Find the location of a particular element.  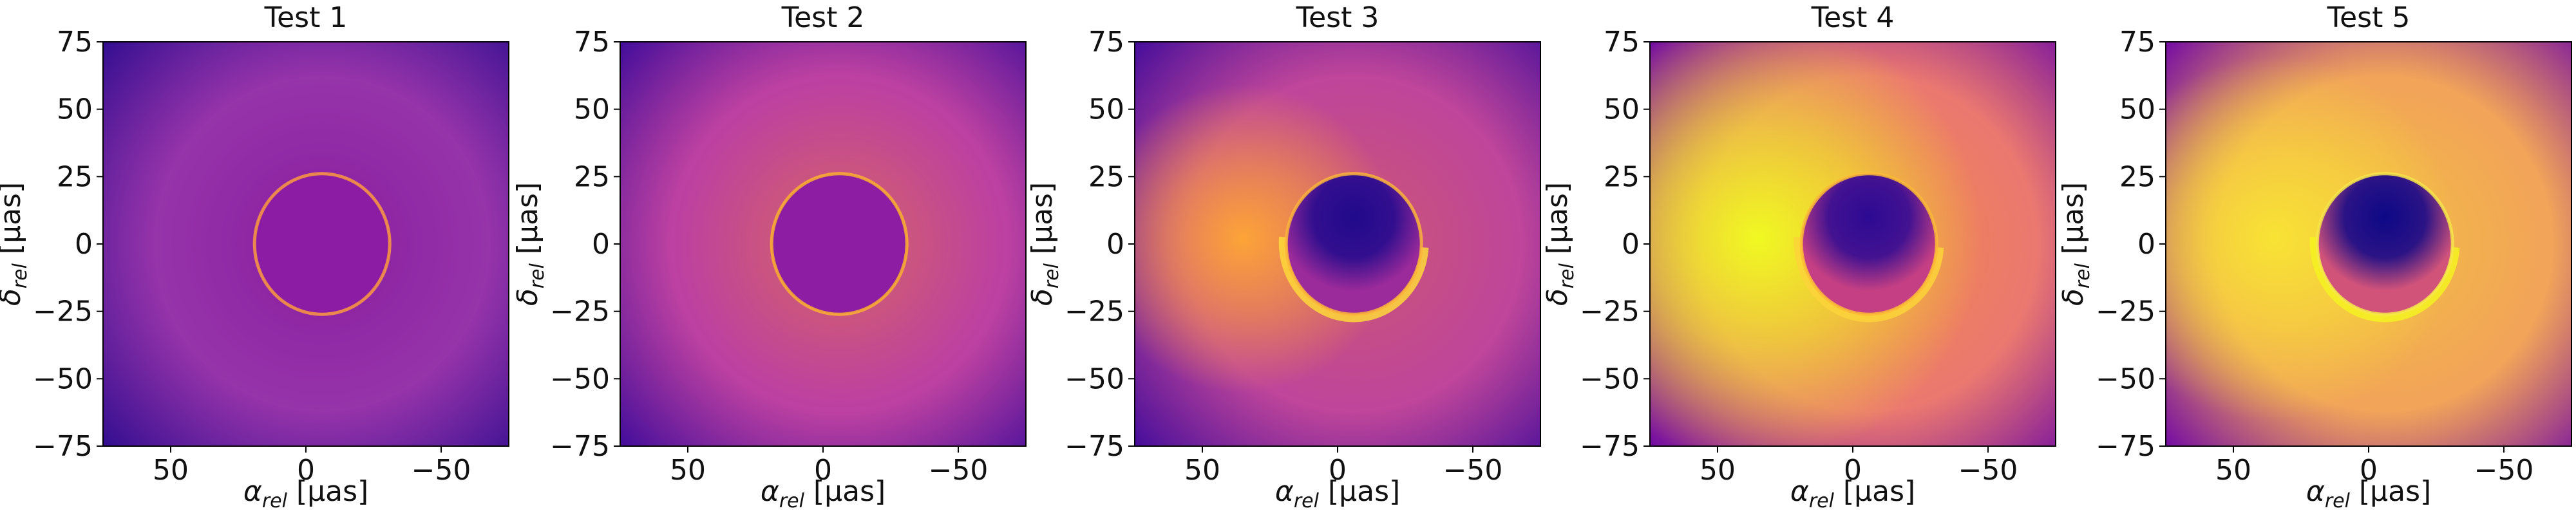

panel-title: Test 2 is located at coordinates (823, 17).